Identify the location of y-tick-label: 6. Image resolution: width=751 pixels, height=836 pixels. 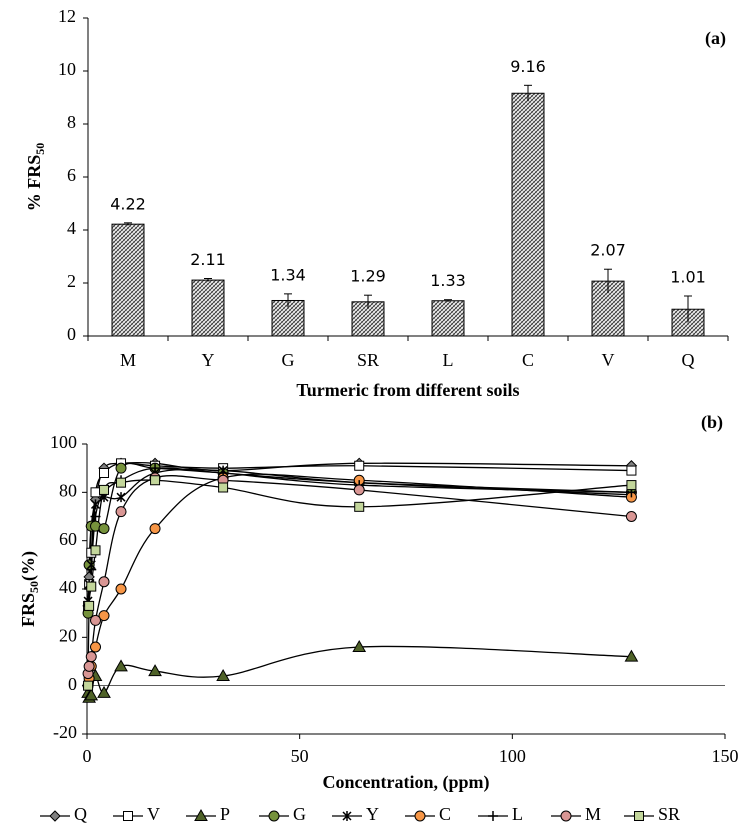
(71, 175).